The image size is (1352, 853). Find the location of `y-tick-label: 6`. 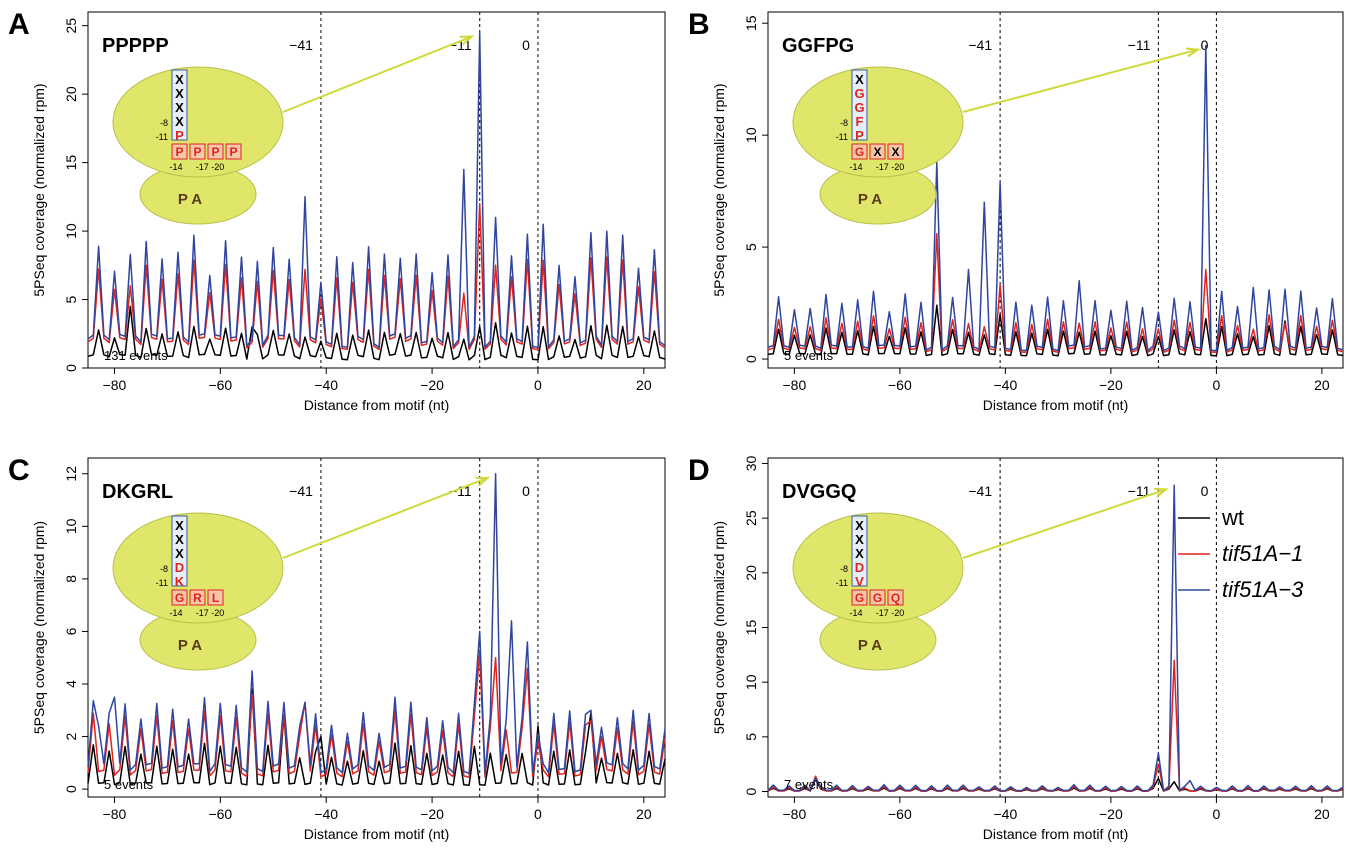

y-tick-label: 6 is located at coordinates (71, 631).